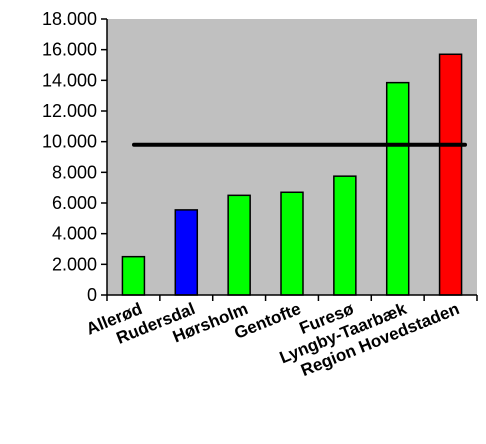 The width and height of the screenshot is (486, 444). Describe the element at coordinates (69, 50) in the screenshot. I see `y-tick-label-8: 16.000` at that location.